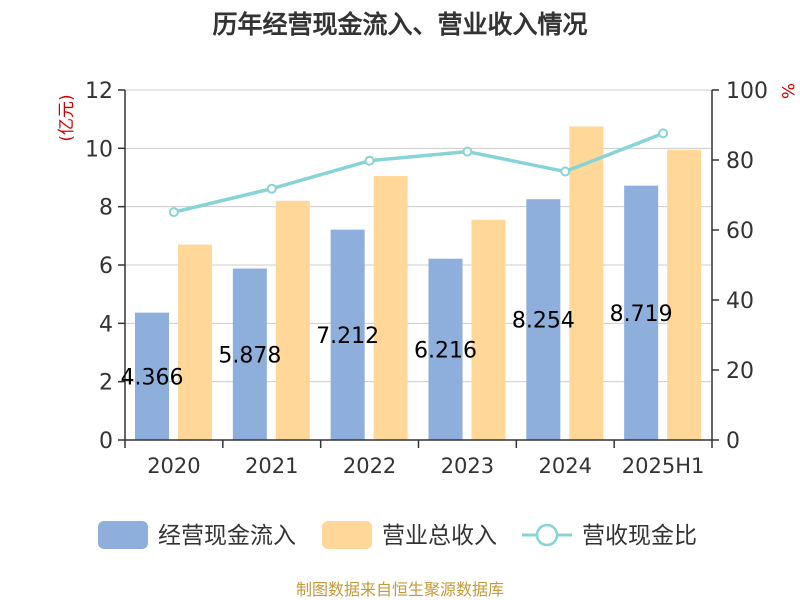 The image size is (800, 600). I want to click on x-tick-label: 2023, so click(467, 466).